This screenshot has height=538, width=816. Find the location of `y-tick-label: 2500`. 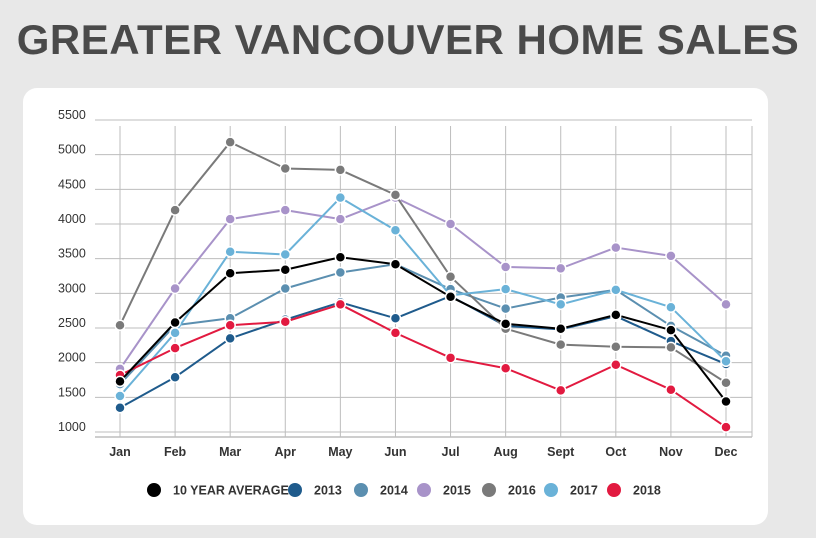

y-tick-label: 2500 is located at coordinates (72, 323).